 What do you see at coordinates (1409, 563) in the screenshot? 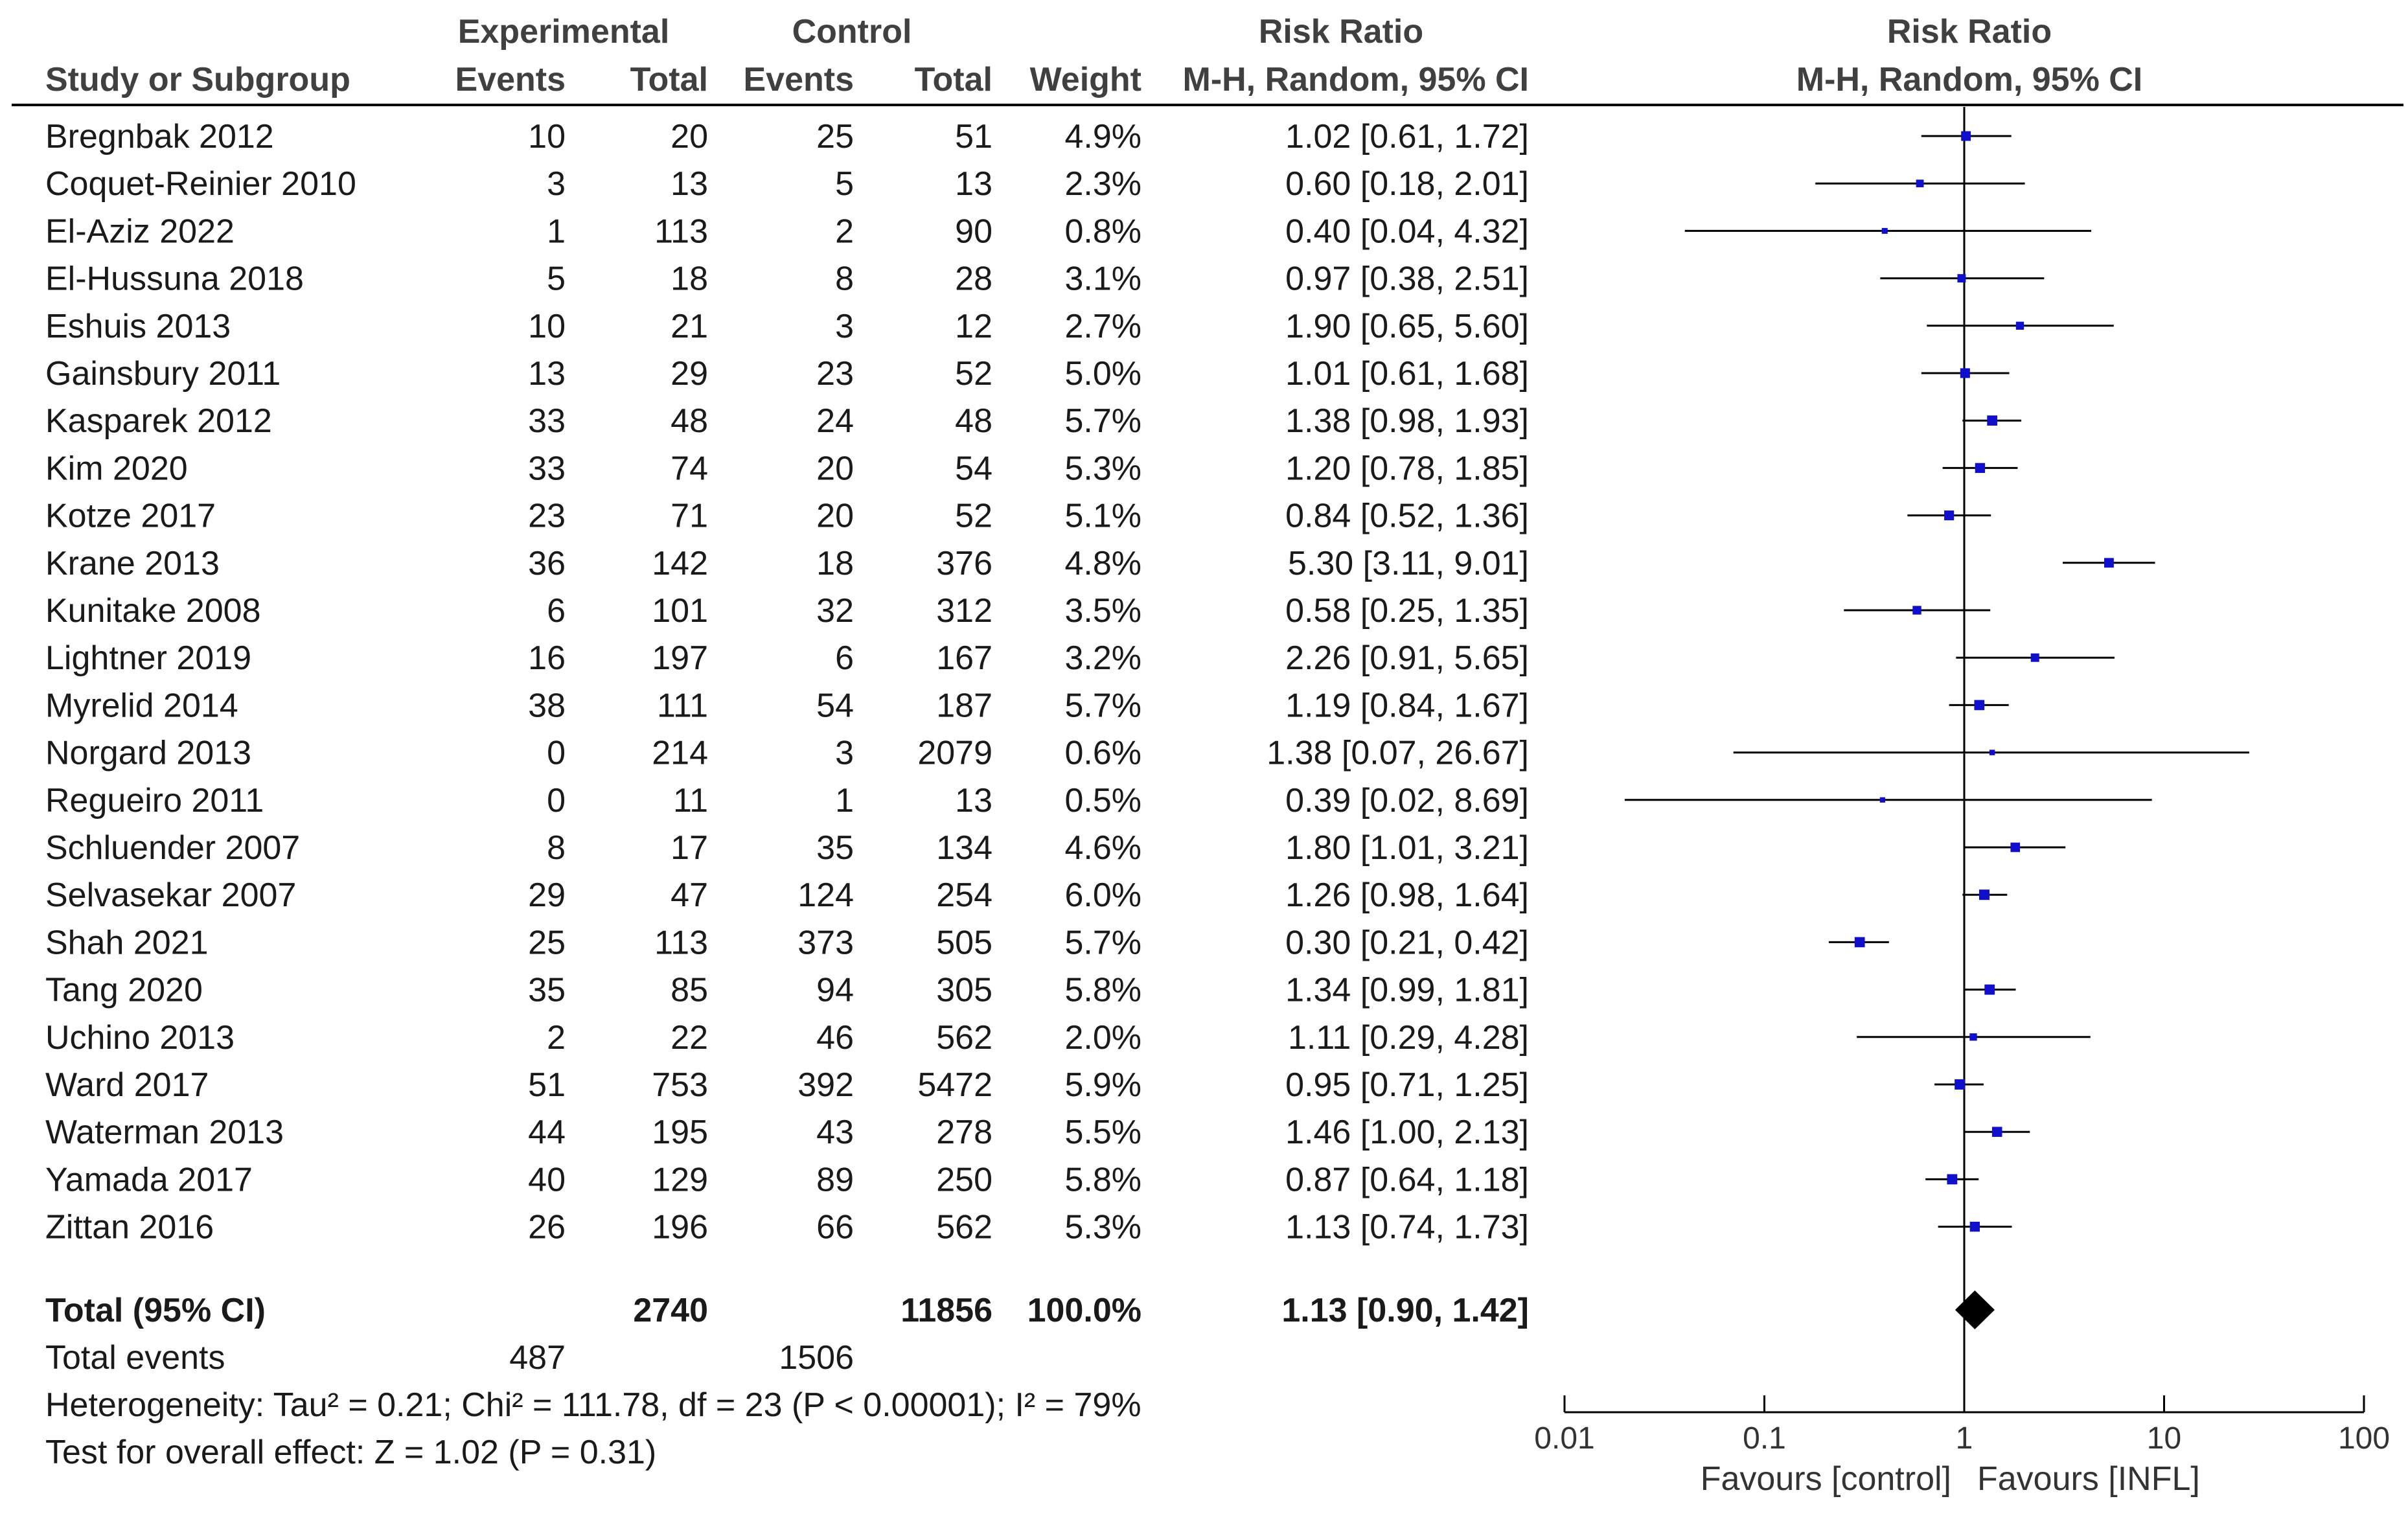
I see `study-ci: 5.30 [3.11, 9.01]` at bounding box center [1409, 563].